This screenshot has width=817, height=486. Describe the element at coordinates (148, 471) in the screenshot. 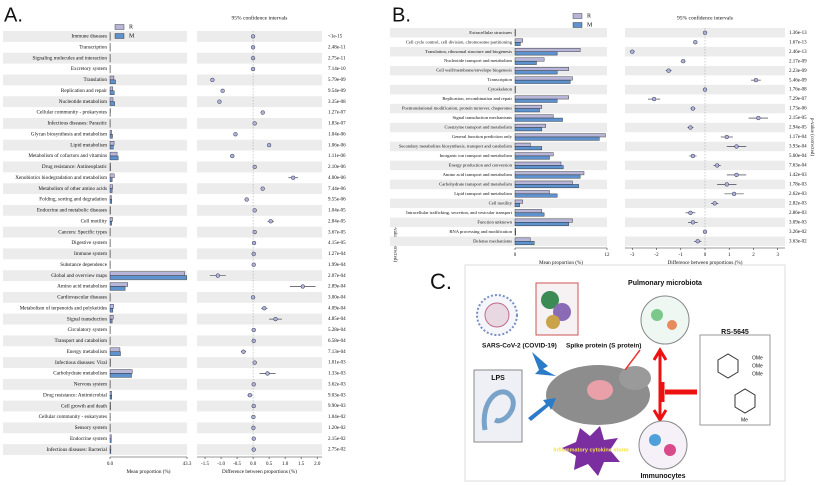

I see `x-axis-label: Mean proportion (%)` at that location.